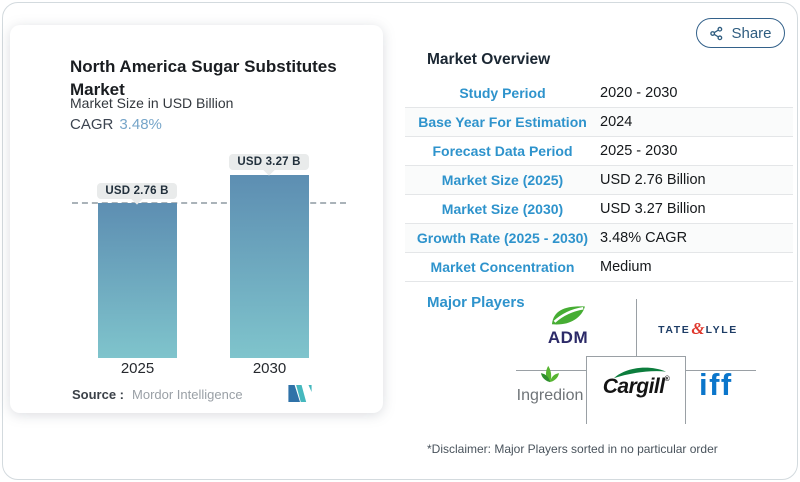  I want to click on share-icon, so click(716, 33).